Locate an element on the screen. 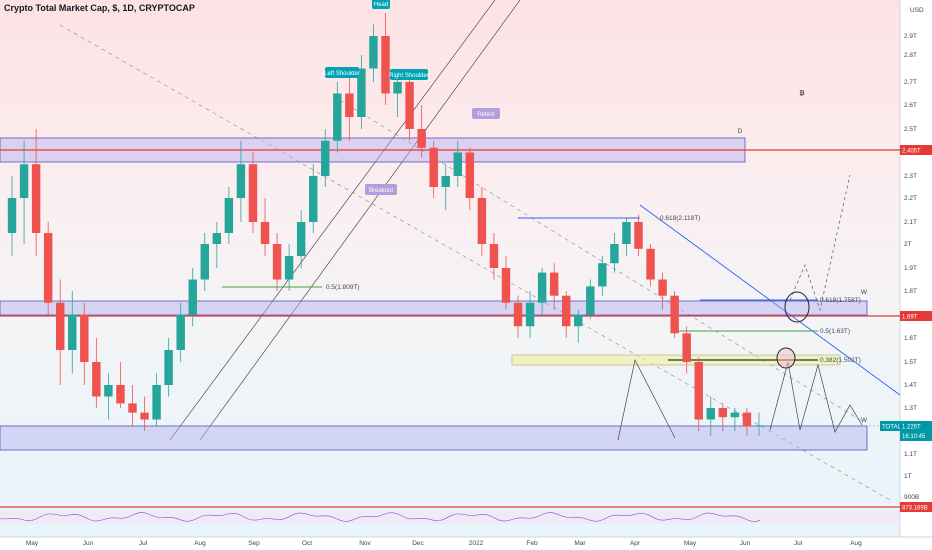  fib-label-0: 0.618(2.118T) is located at coordinates (680, 218).